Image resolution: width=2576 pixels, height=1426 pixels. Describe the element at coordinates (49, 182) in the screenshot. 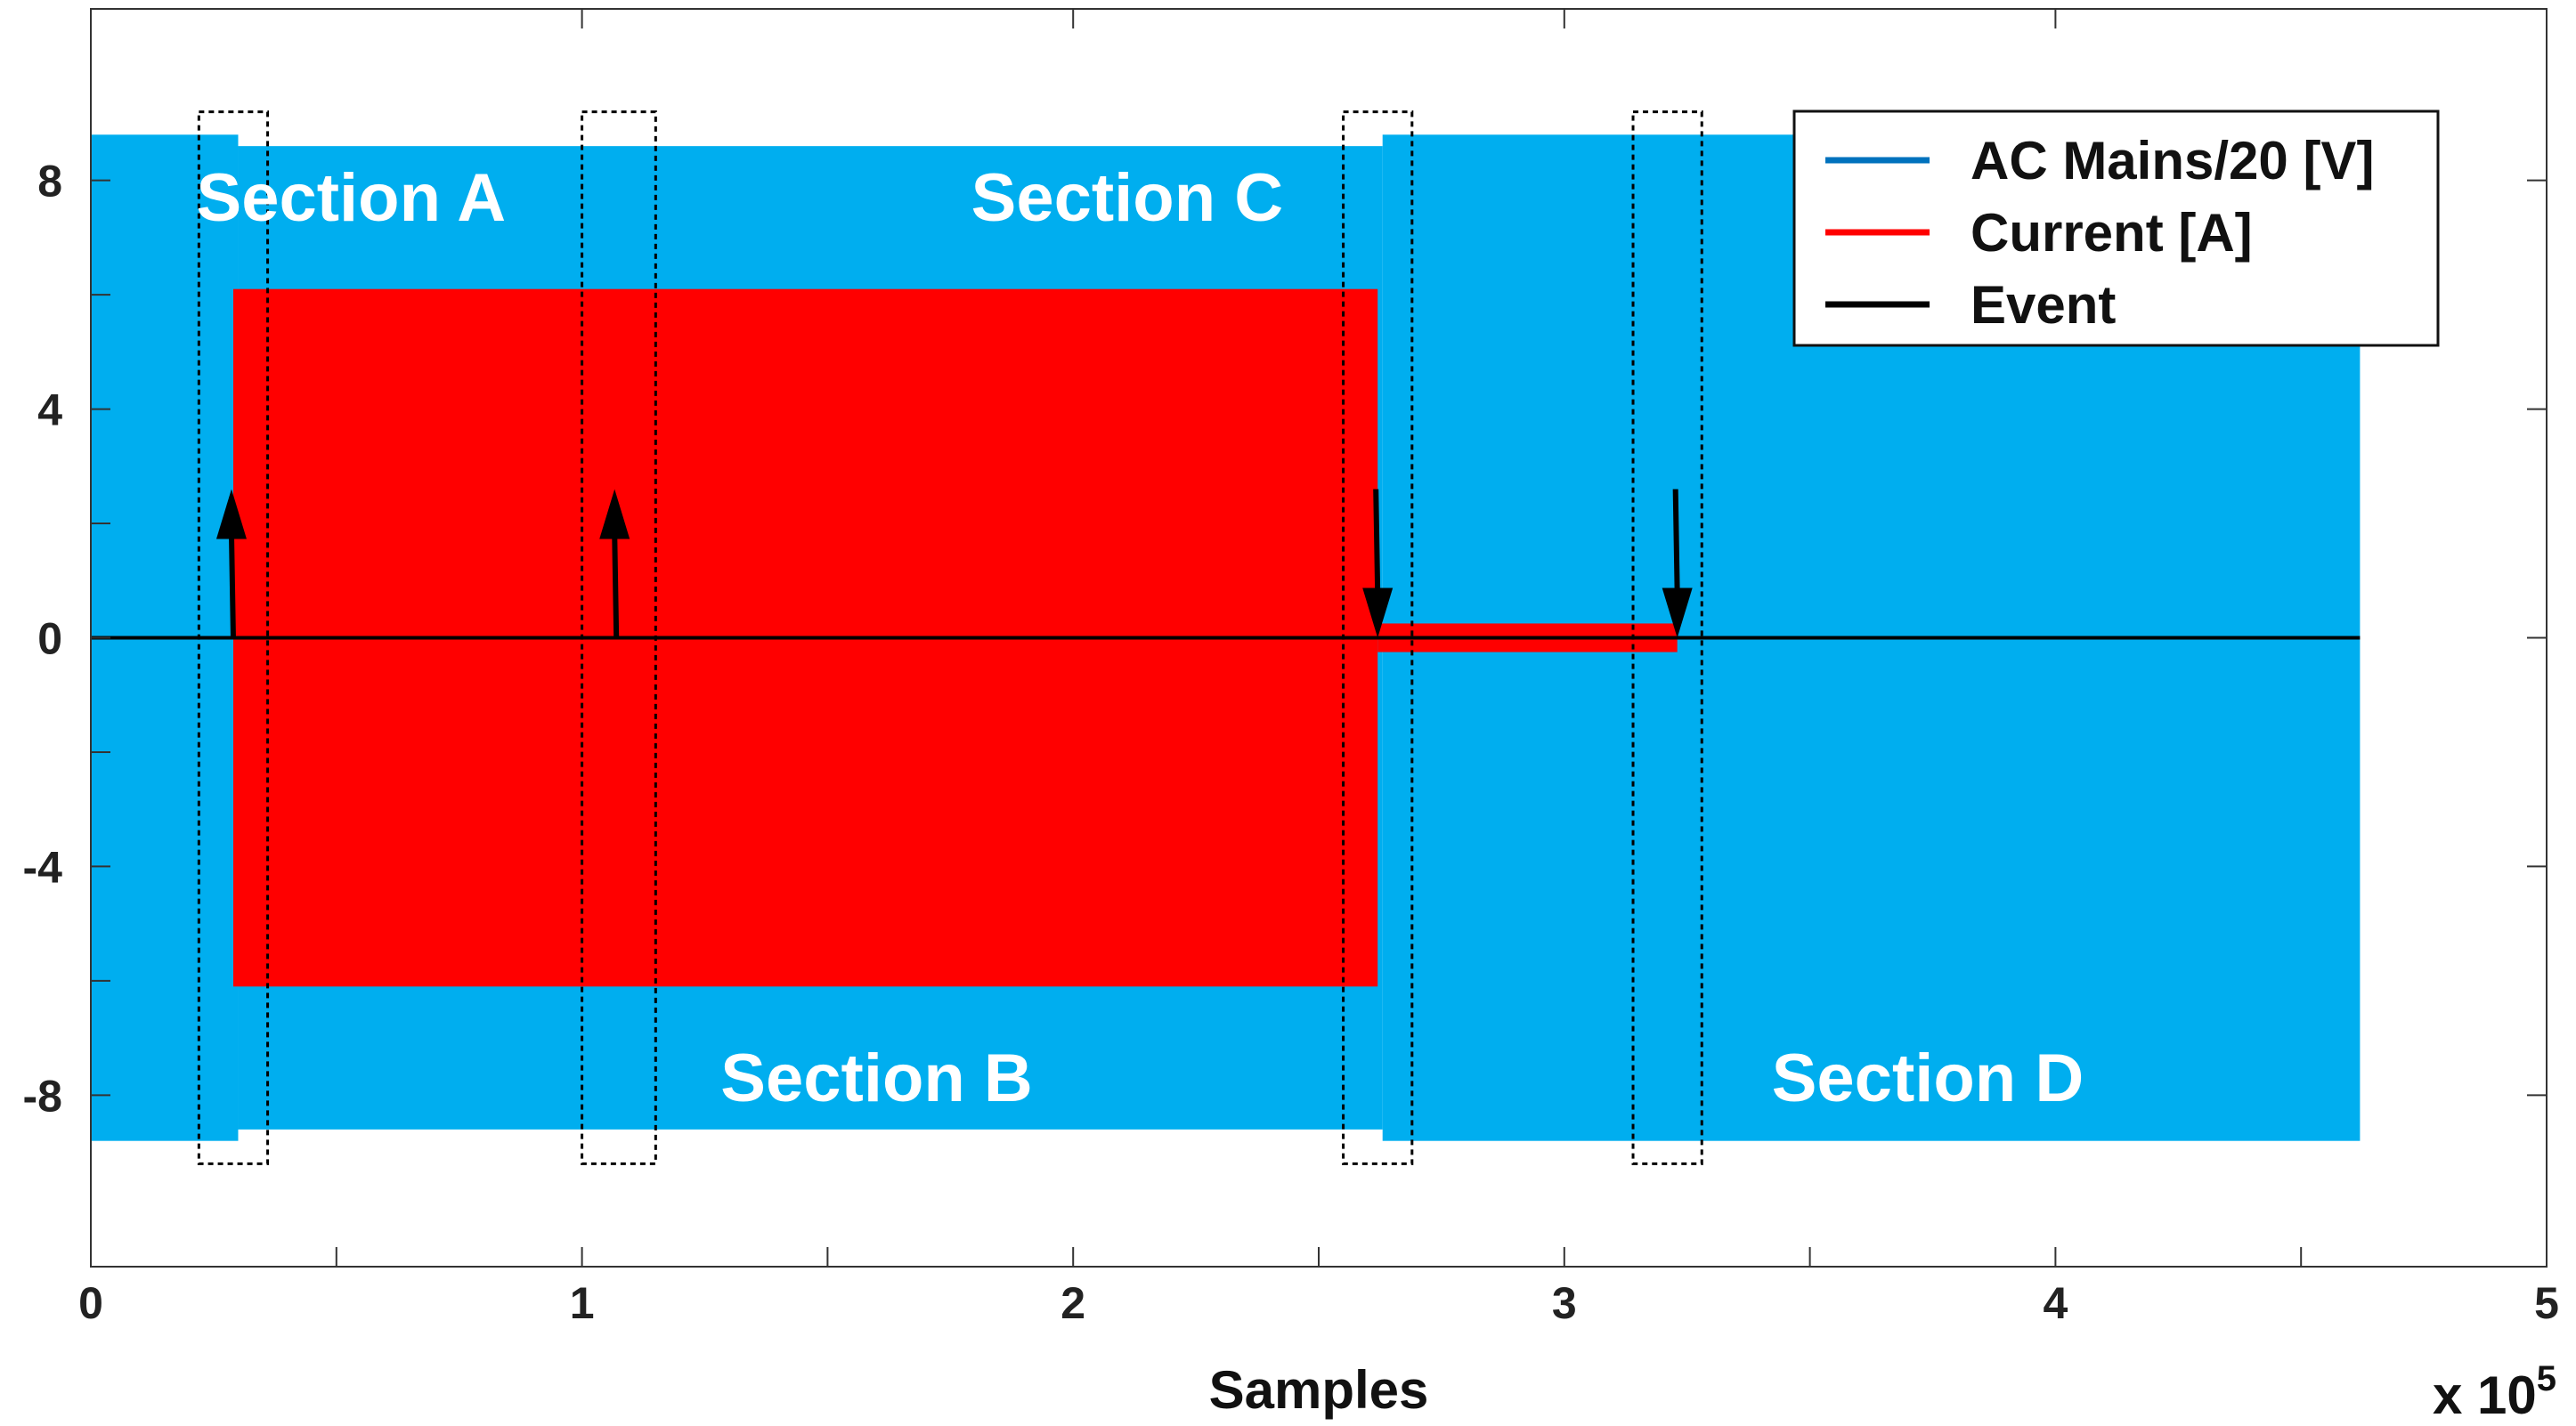

I see `y-tick-label: 8` at that location.